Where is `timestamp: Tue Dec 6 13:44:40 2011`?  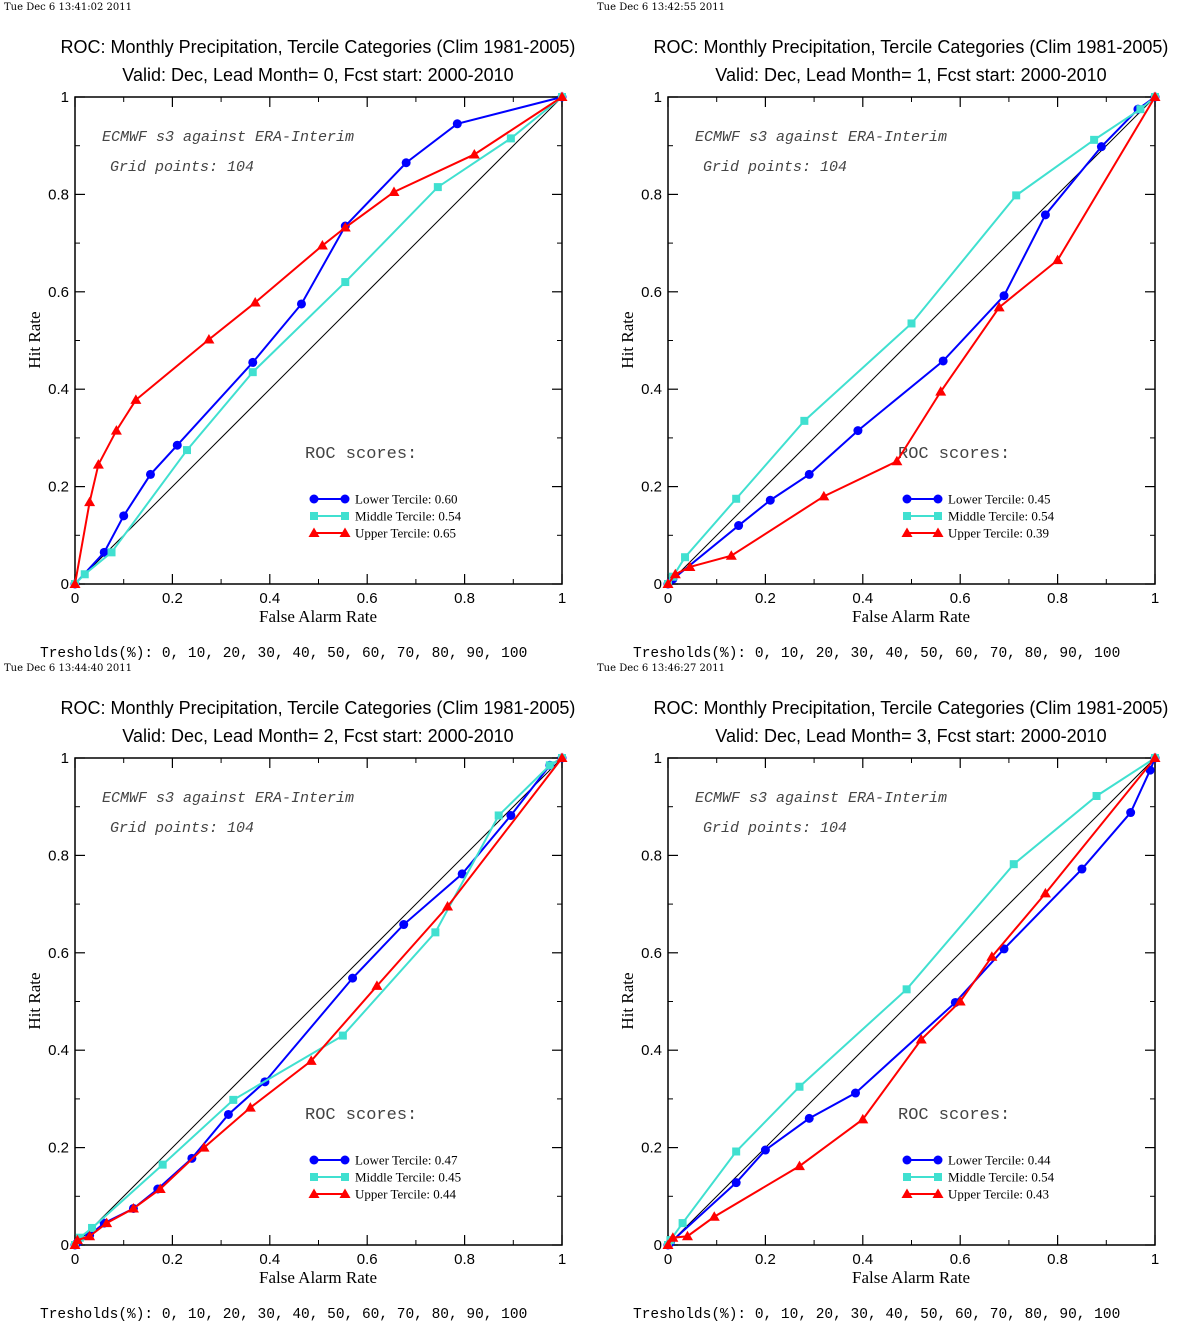 timestamp: Tue Dec 6 13:44:40 2011 is located at coordinates (68, 668).